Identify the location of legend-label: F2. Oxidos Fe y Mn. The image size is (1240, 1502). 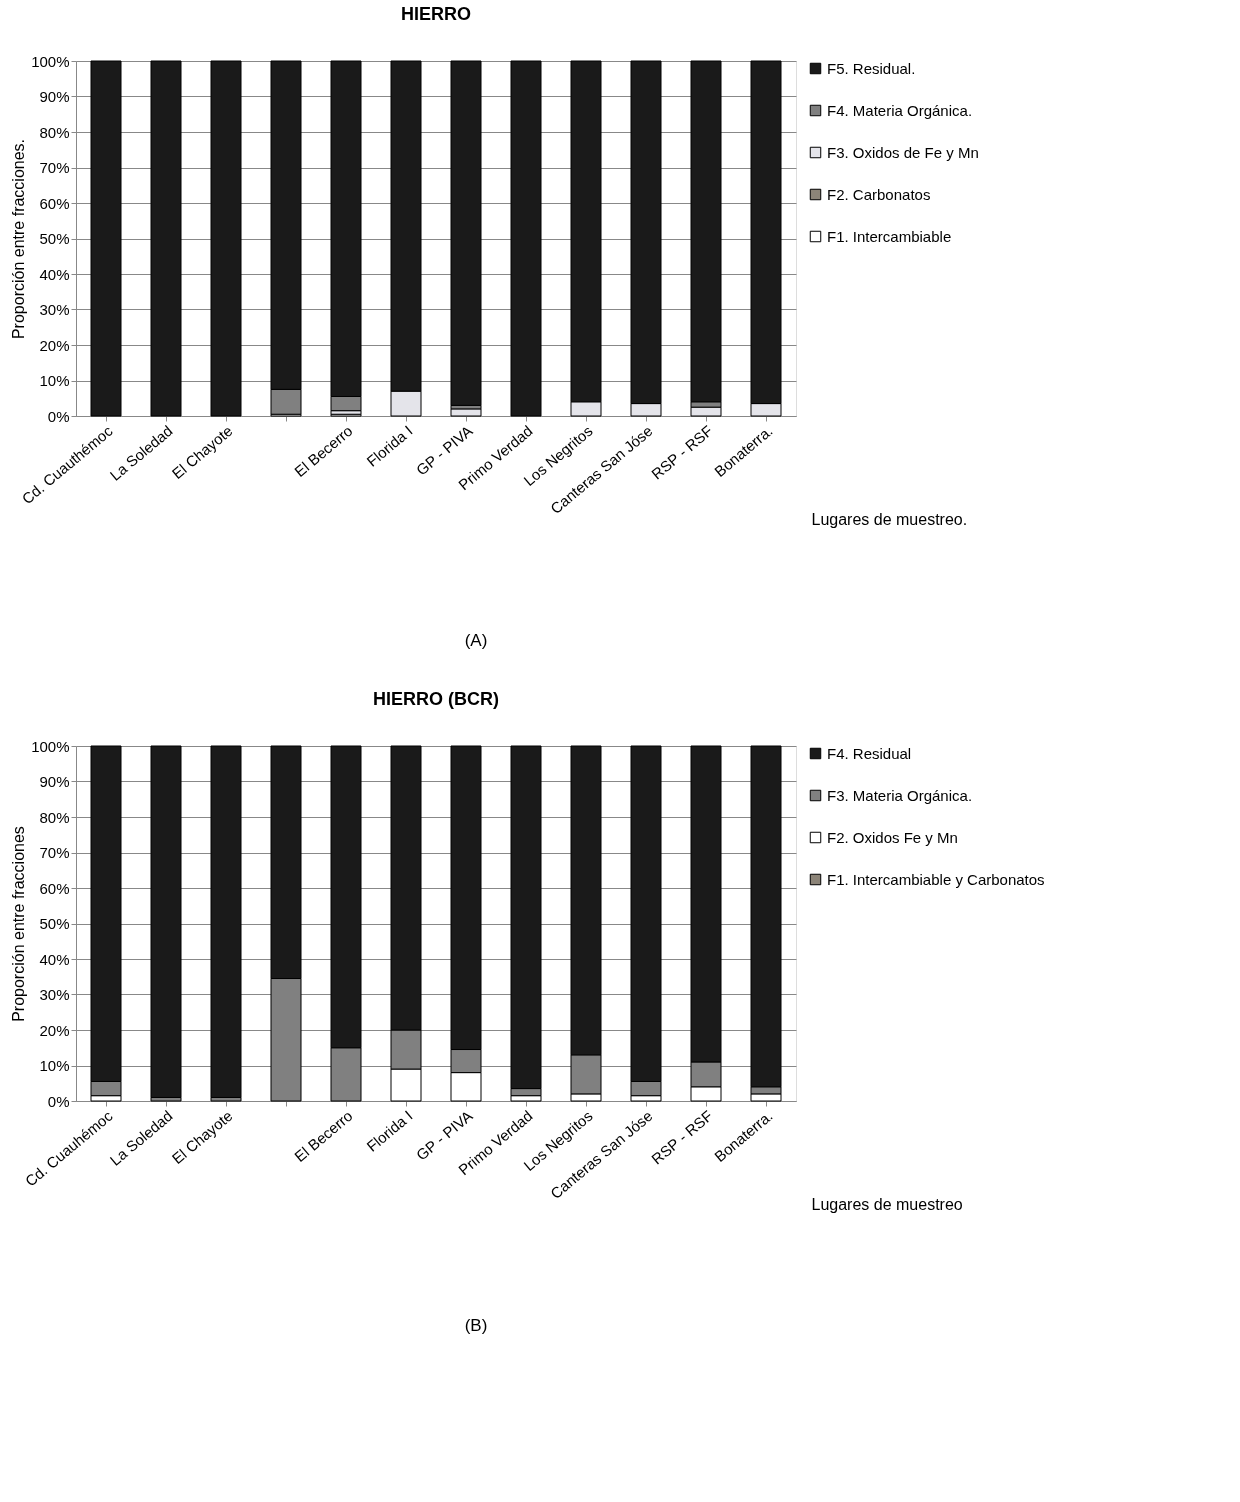
(892, 837).